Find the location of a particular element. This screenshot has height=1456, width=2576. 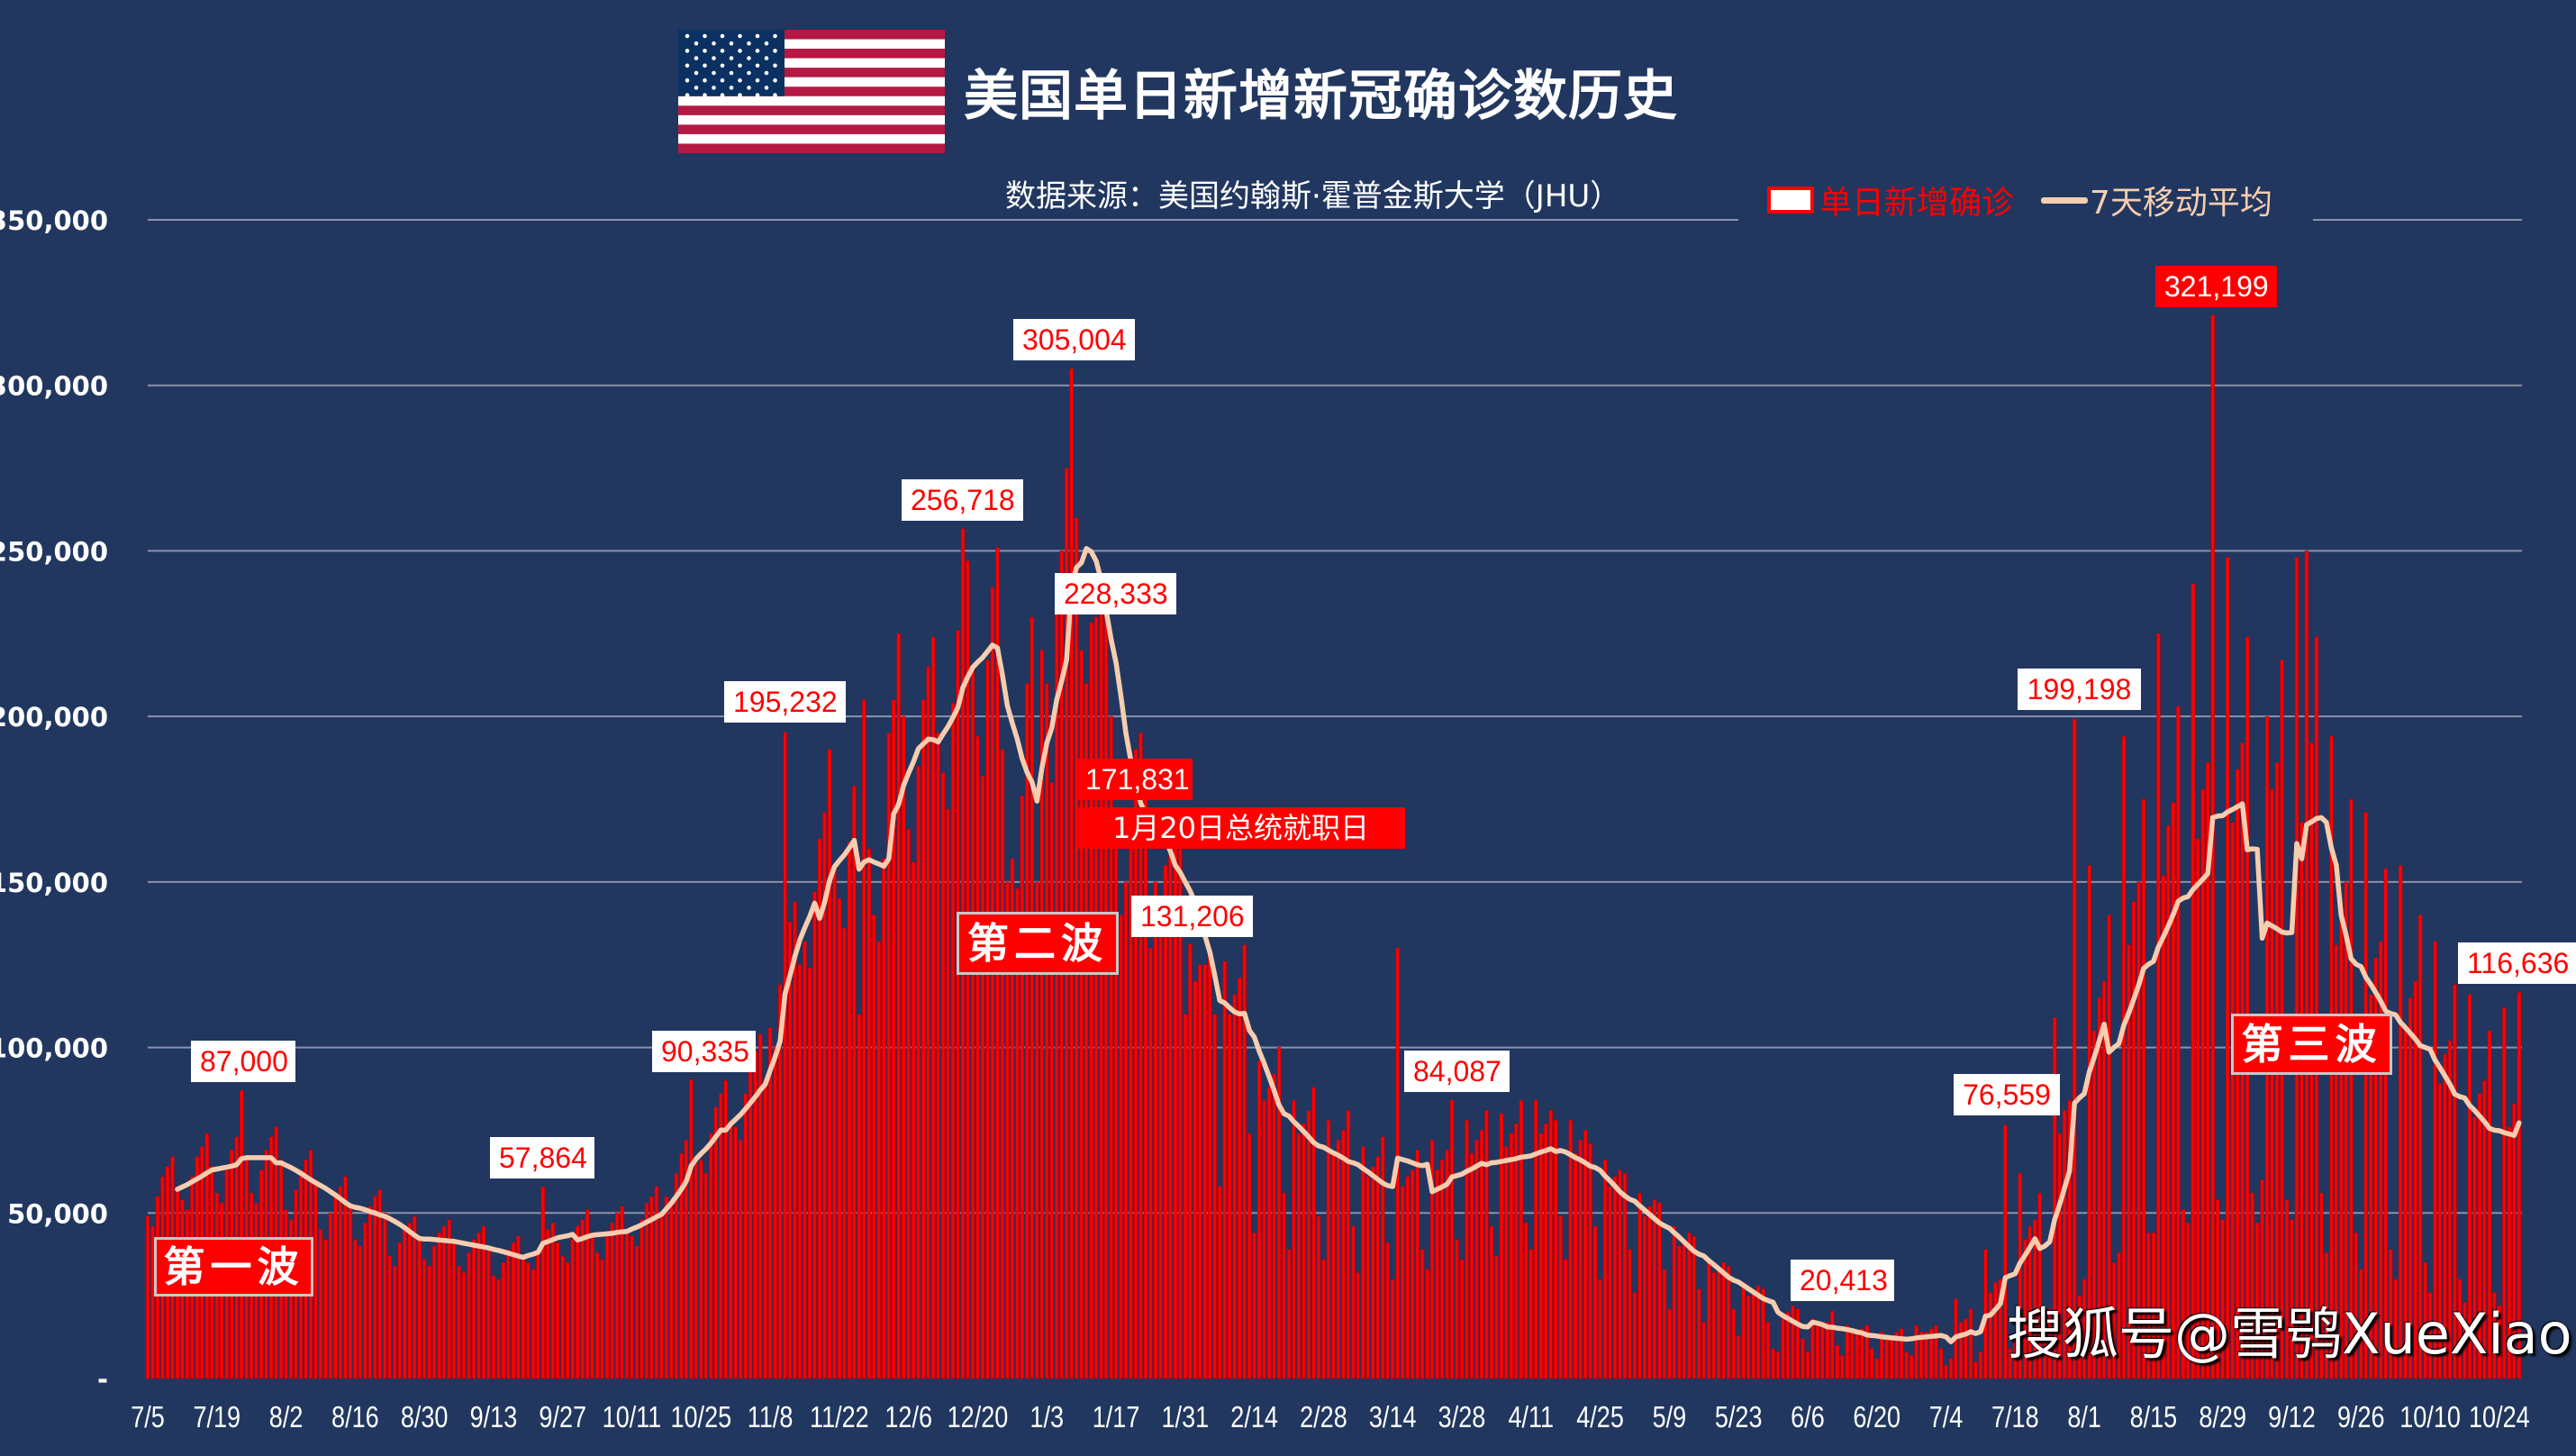

y-tick-label: 100,000 is located at coordinates (54, 1048).